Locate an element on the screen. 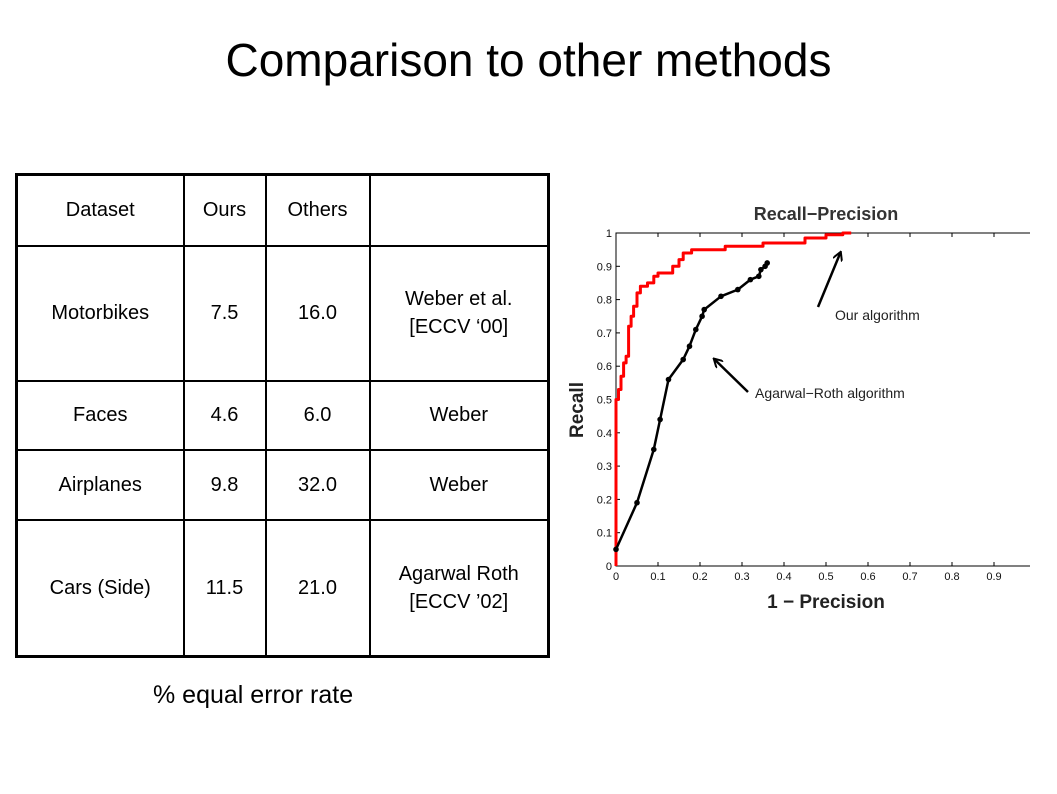 The height and width of the screenshot is (794, 1057). y-tick-label: 0.1 is located at coordinates (604, 534).